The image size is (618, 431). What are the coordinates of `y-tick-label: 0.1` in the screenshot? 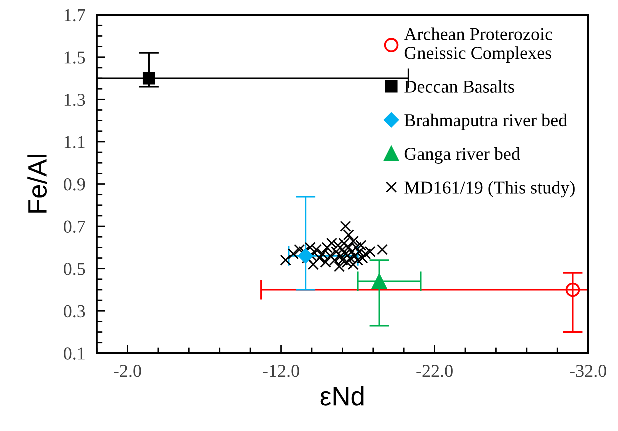 It's located at (74, 354).